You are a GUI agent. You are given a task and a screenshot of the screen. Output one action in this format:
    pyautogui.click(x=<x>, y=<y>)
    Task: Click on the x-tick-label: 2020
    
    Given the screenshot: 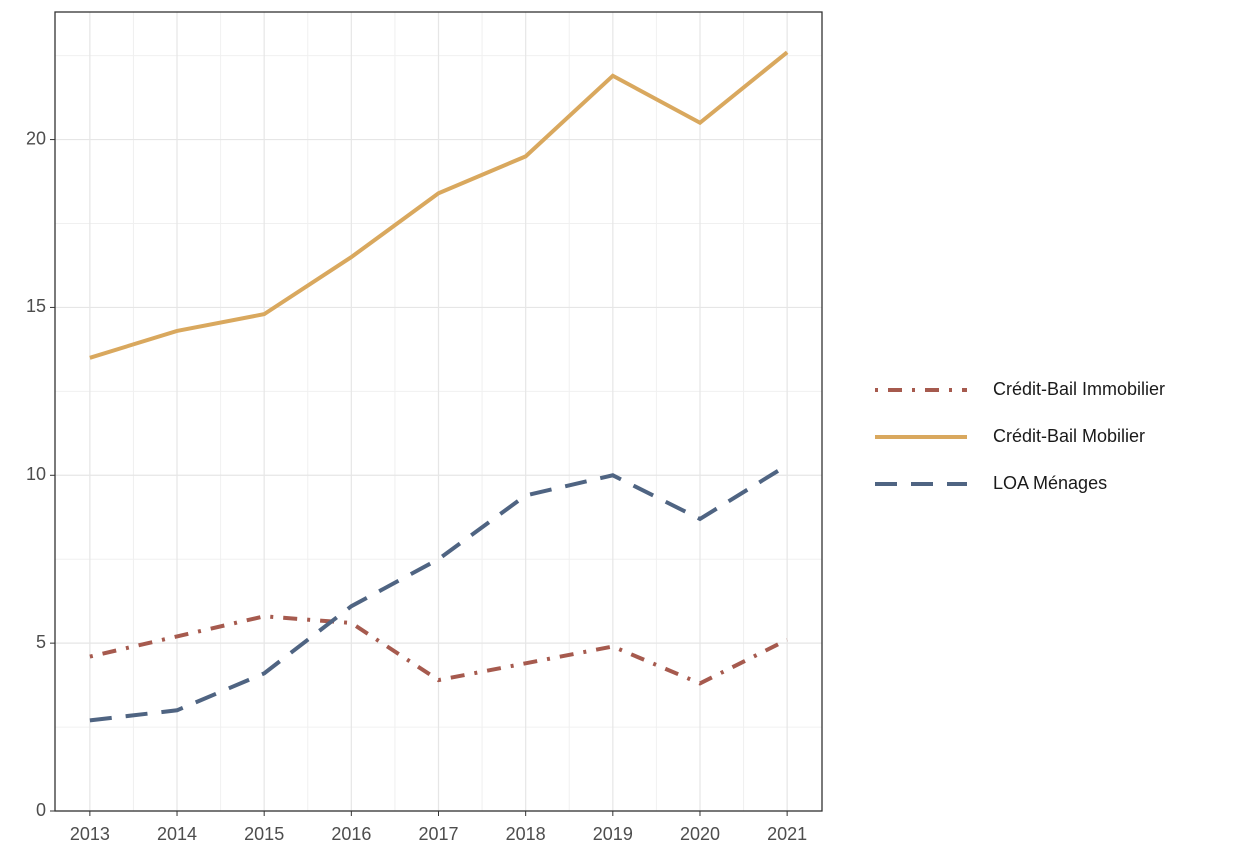 What is the action you would take?
    pyautogui.click(x=700, y=834)
    